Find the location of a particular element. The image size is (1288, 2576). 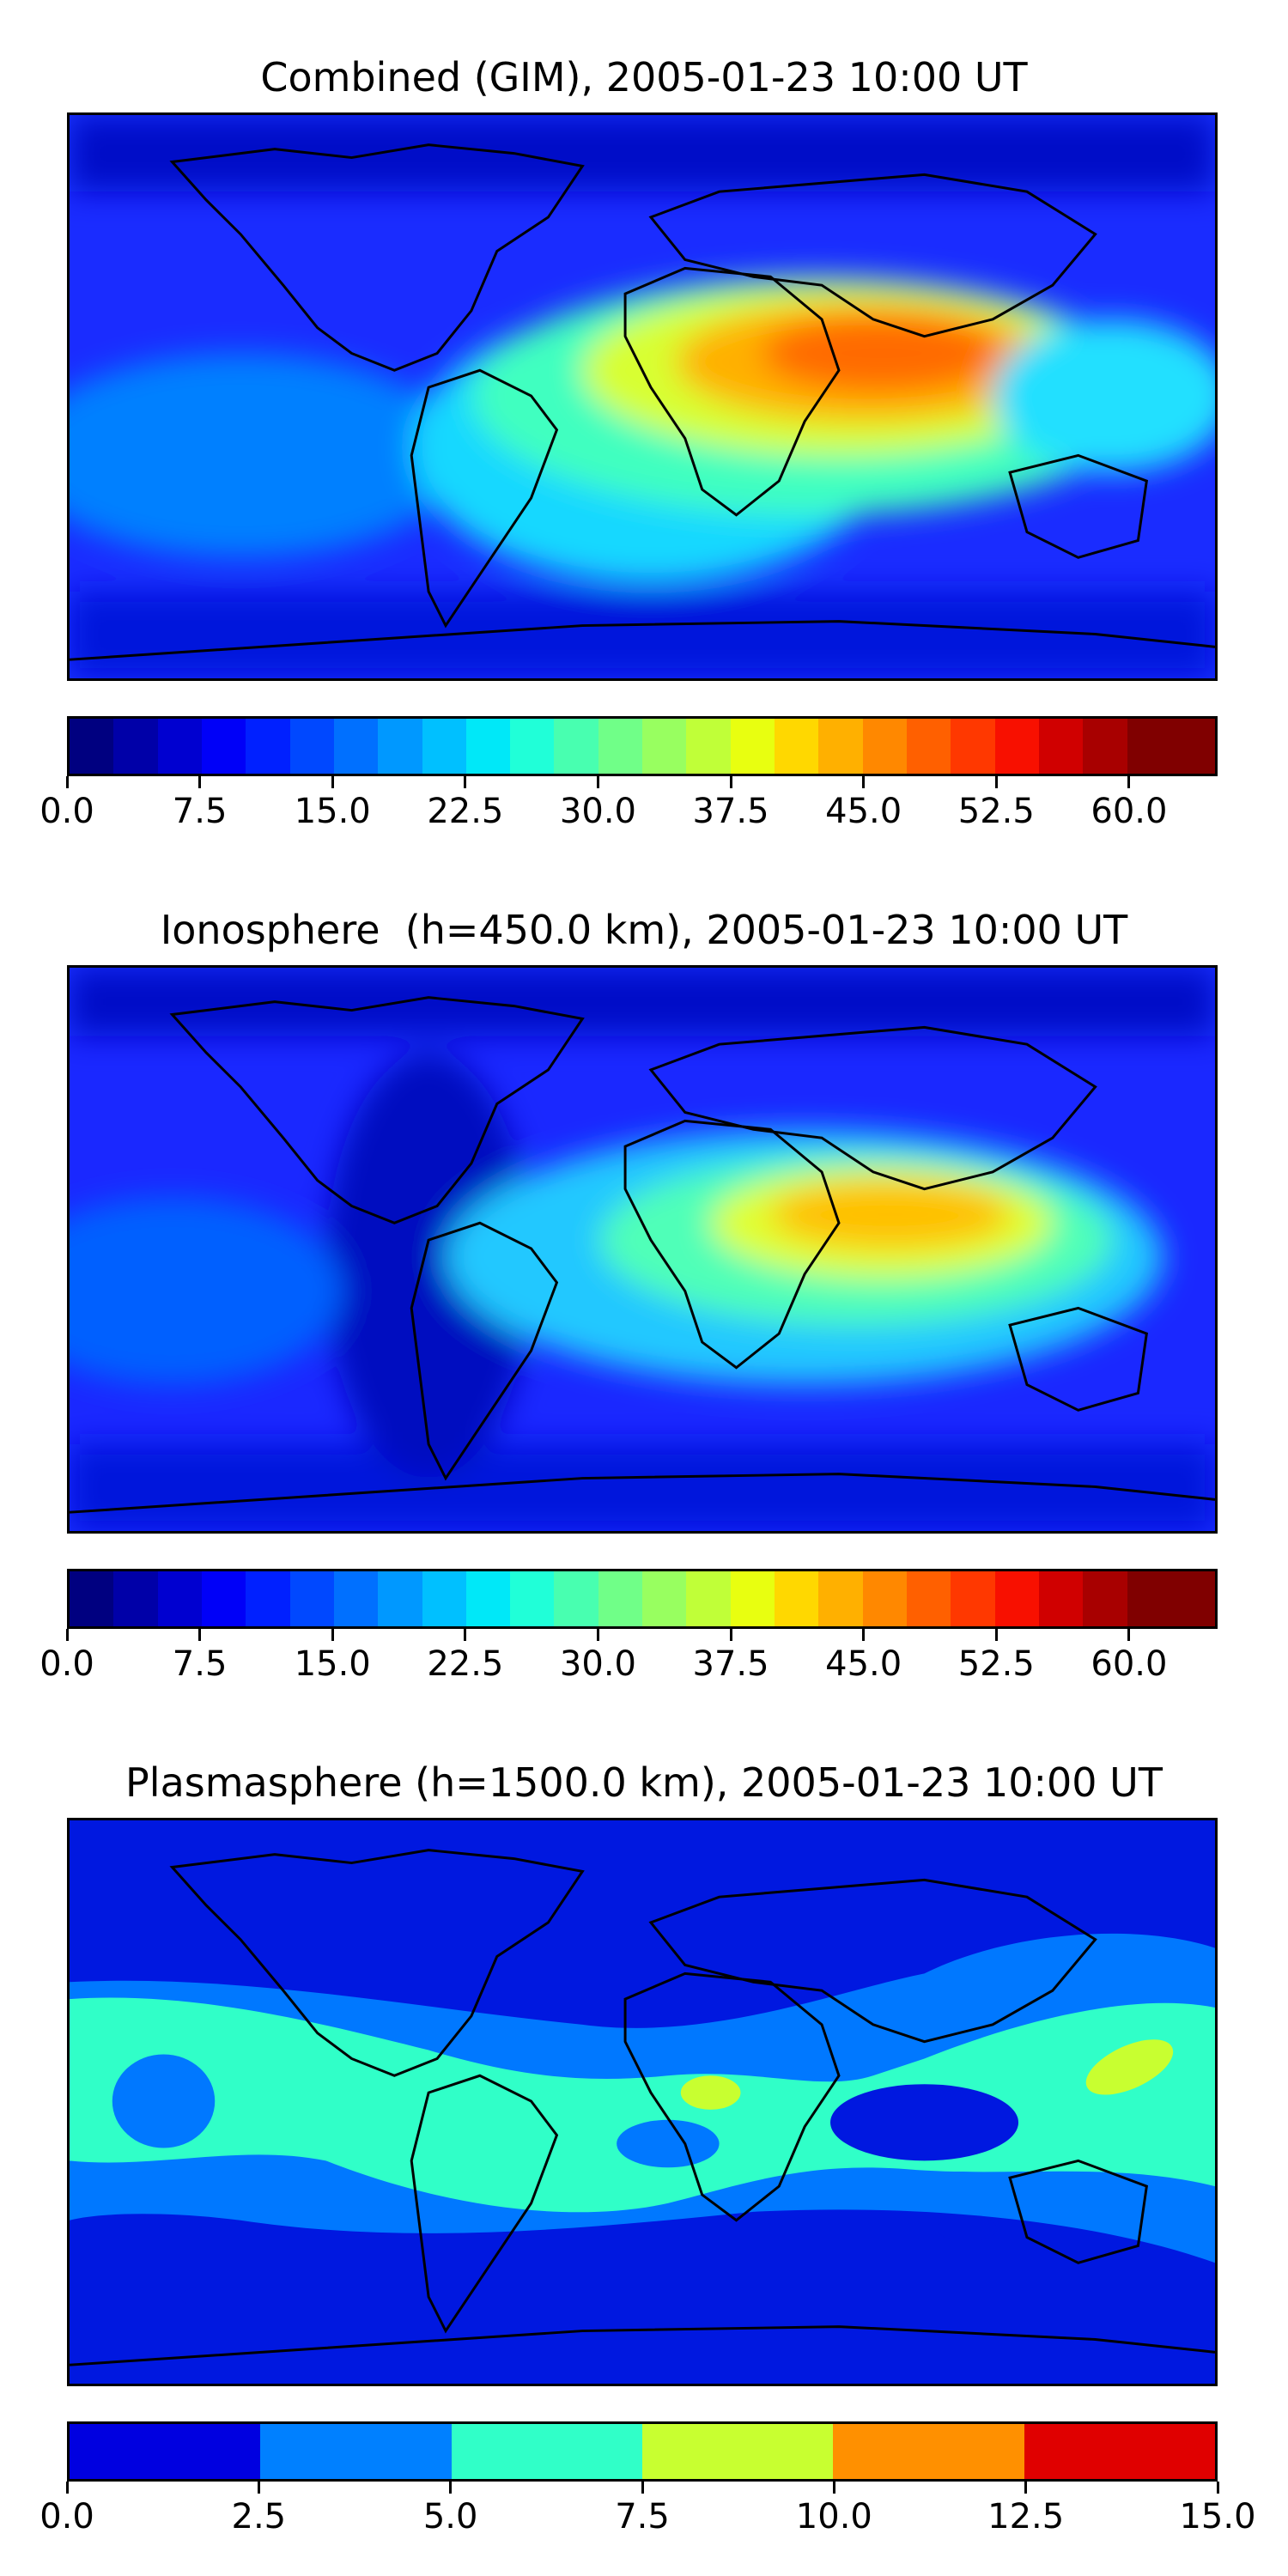

colorbar-ionosphere is located at coordinates (642, 1599).